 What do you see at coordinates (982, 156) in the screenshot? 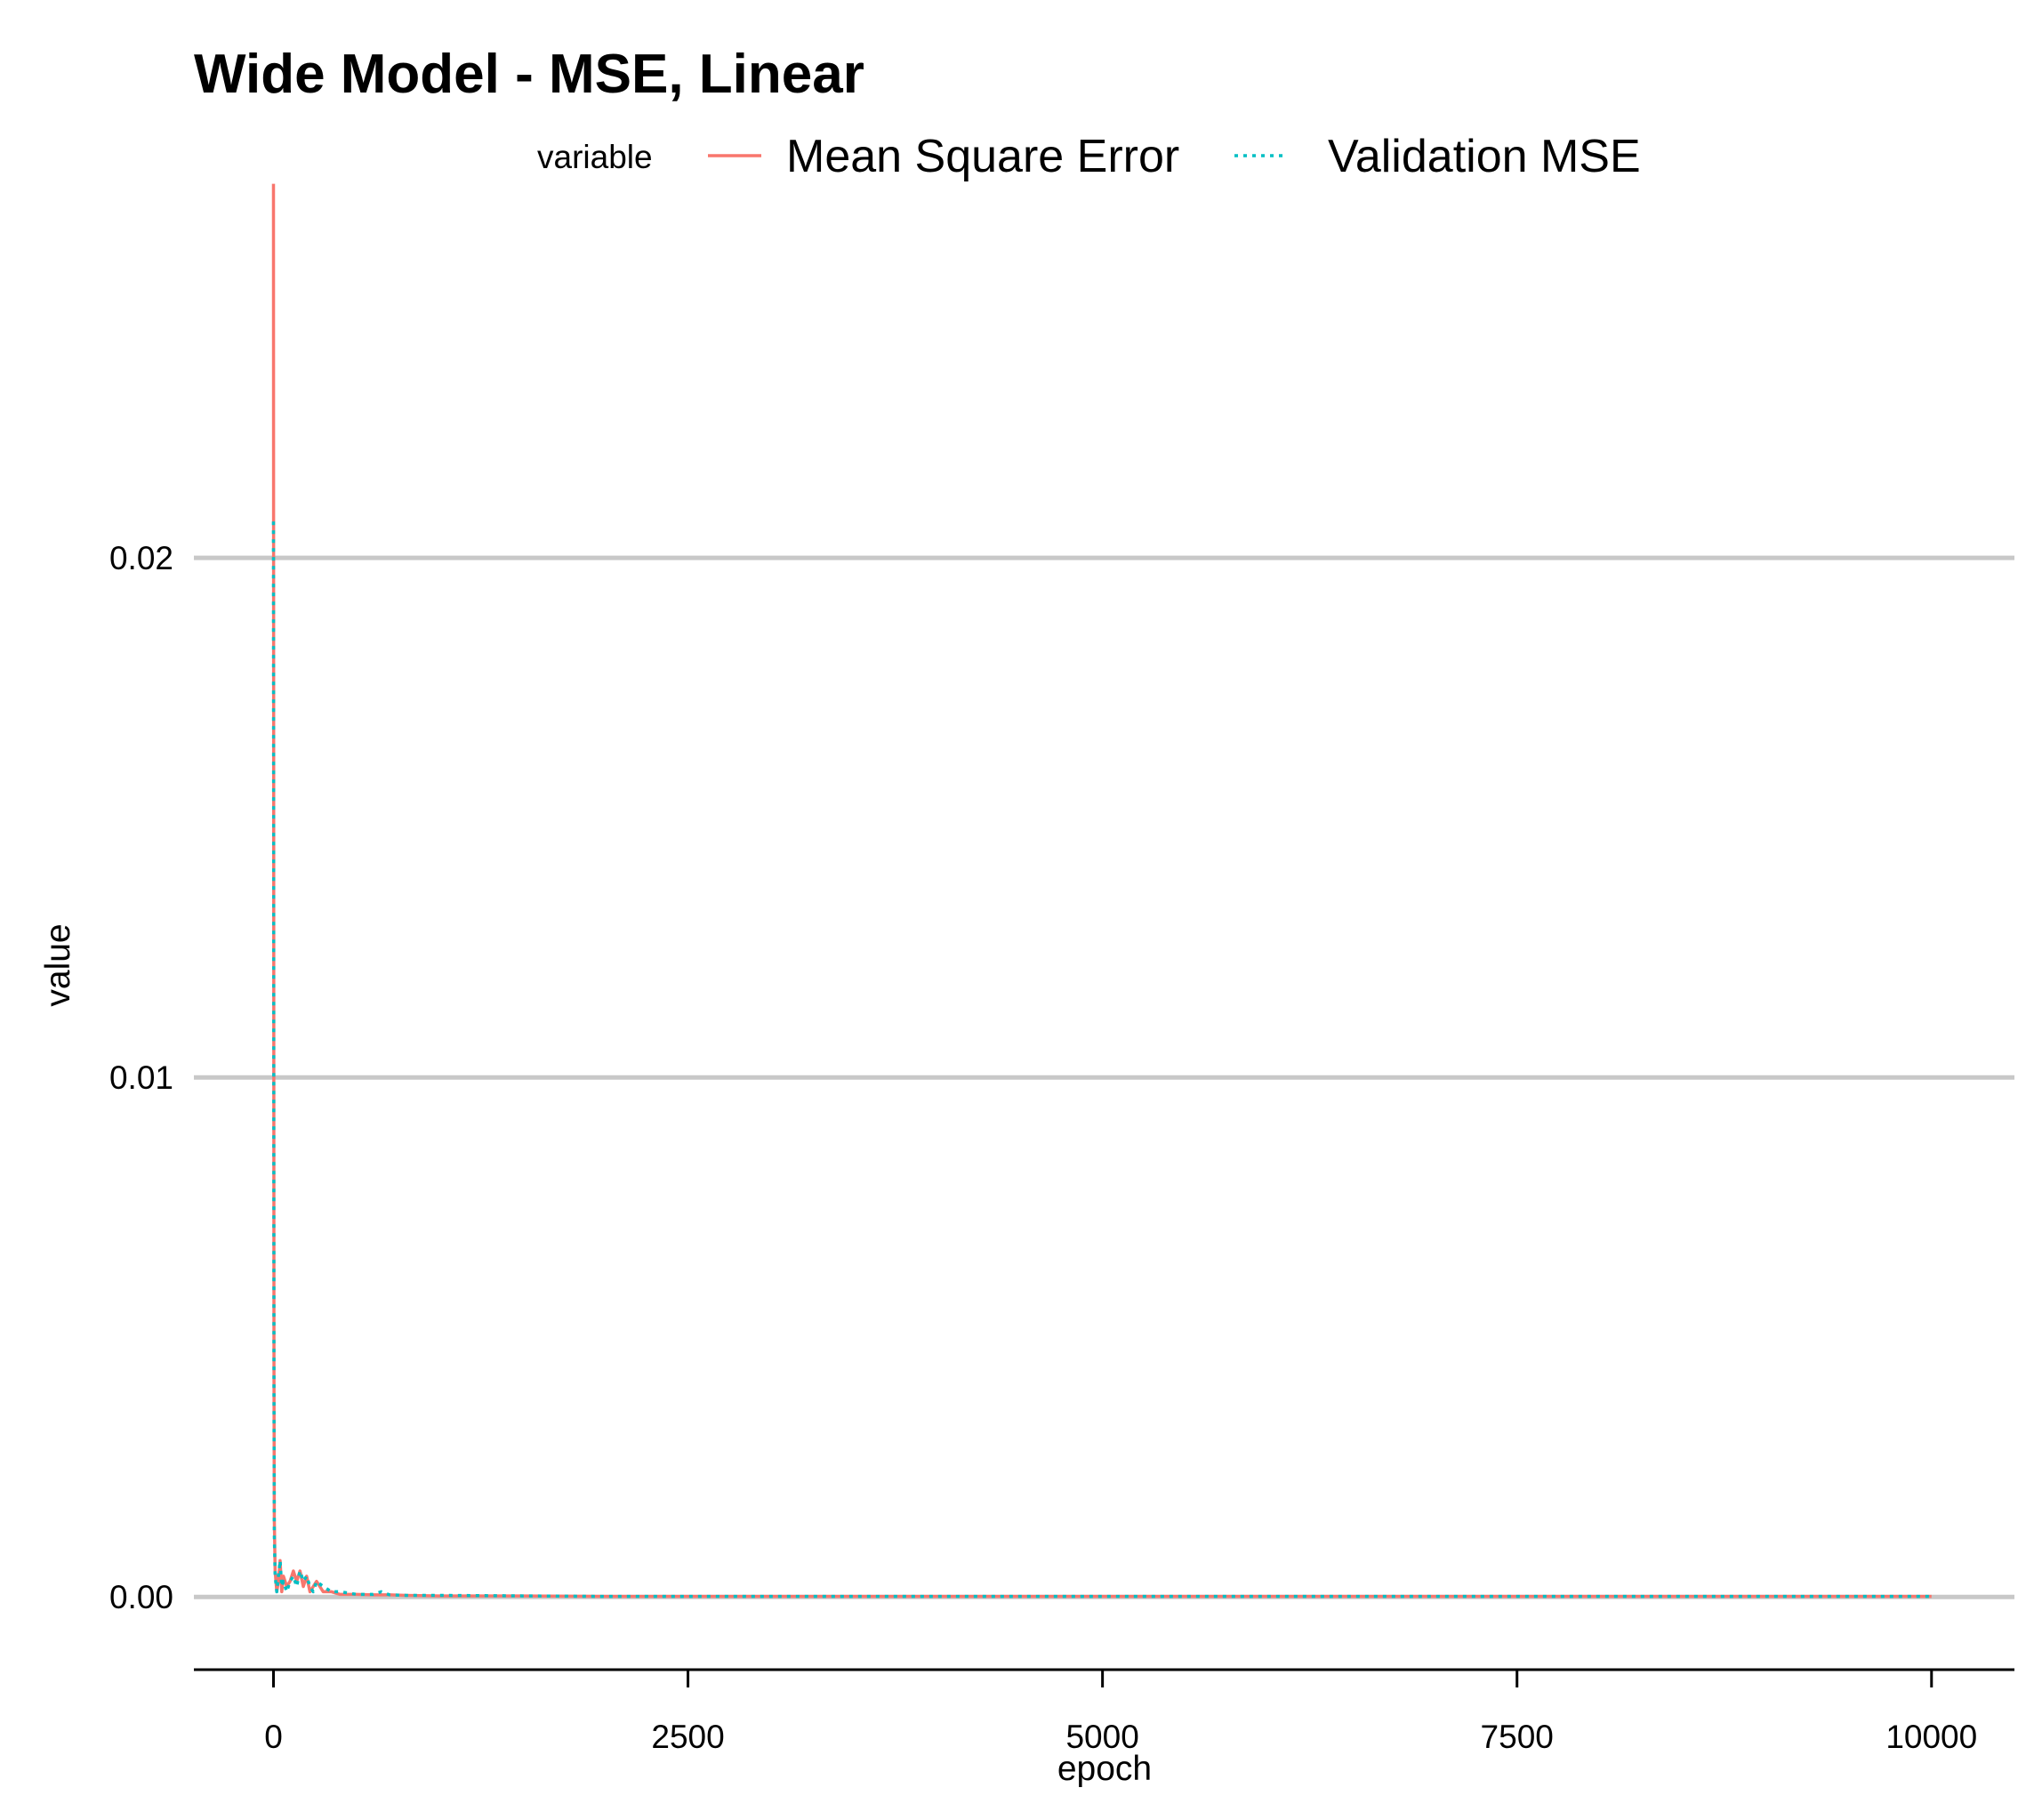
I see `legend-label-mean-square-error: Mean Square Error` at bounding box center [982, 156].